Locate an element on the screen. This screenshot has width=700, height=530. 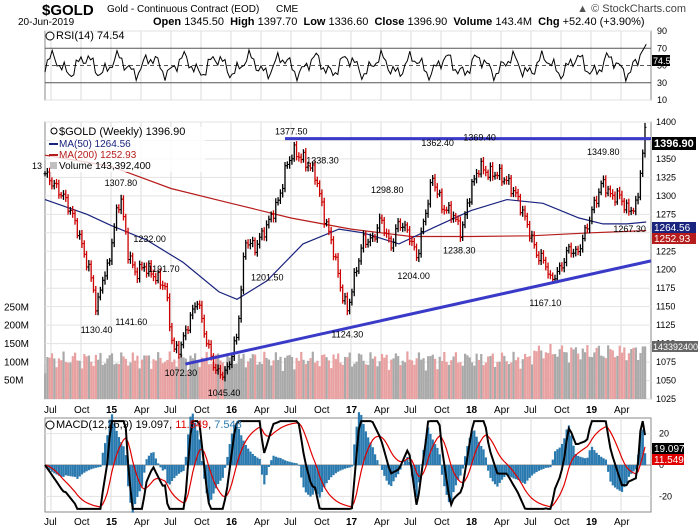
x-tick-label: Apr is located at coordinates (502, 410).